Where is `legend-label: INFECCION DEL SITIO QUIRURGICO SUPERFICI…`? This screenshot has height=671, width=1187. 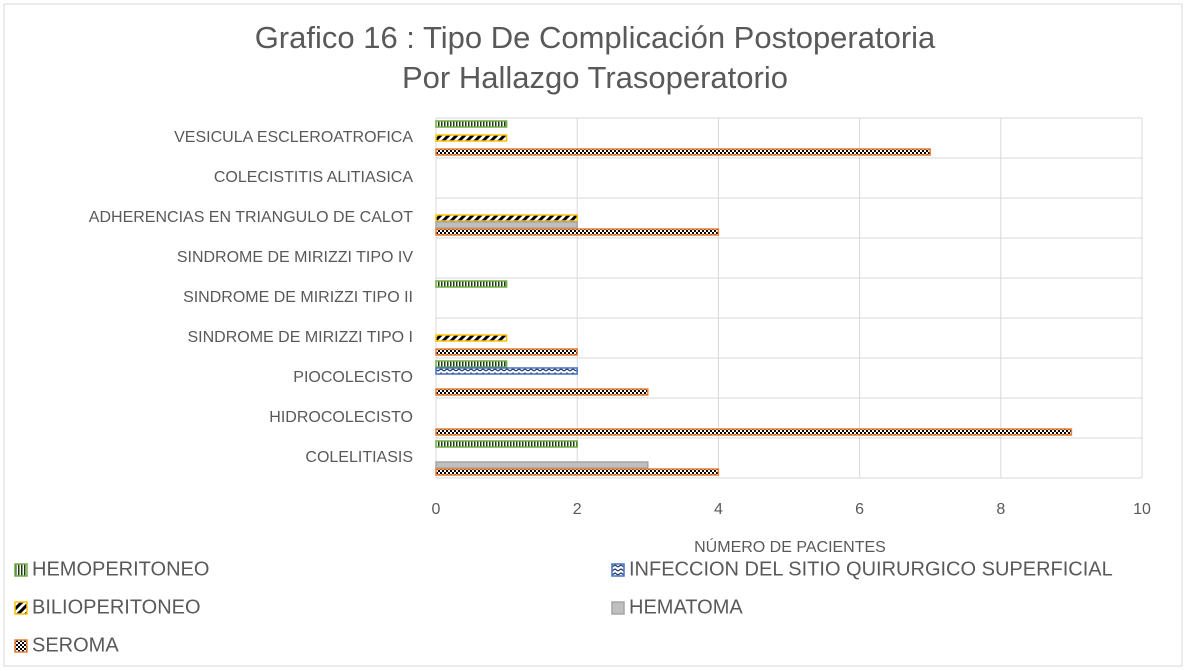
legend-label: INFECCION DEL SITIO QUIRURGICO SUPERFICI… is located at coordinates (871, 569).